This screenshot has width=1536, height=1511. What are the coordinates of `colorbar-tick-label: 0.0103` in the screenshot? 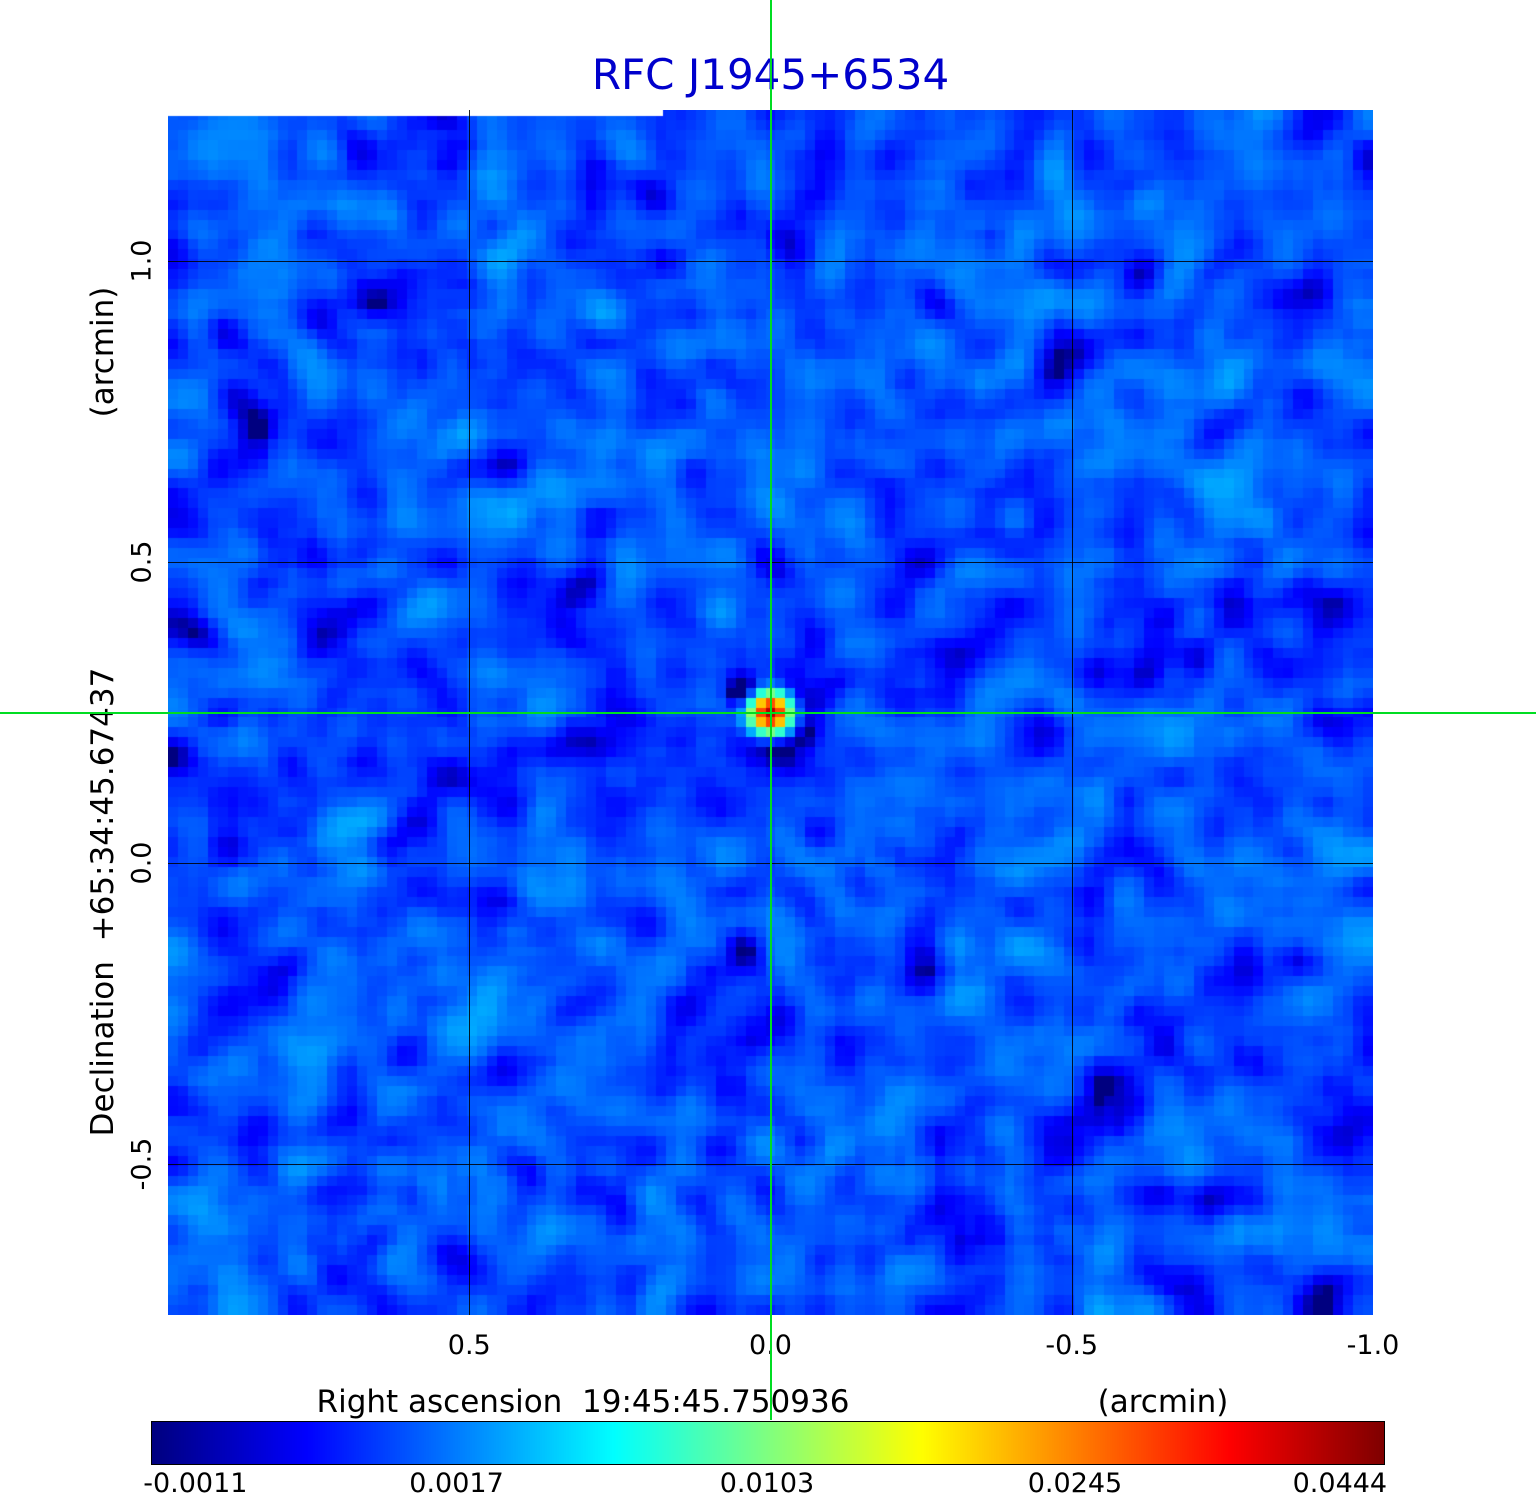 It's located at (767, 1483).